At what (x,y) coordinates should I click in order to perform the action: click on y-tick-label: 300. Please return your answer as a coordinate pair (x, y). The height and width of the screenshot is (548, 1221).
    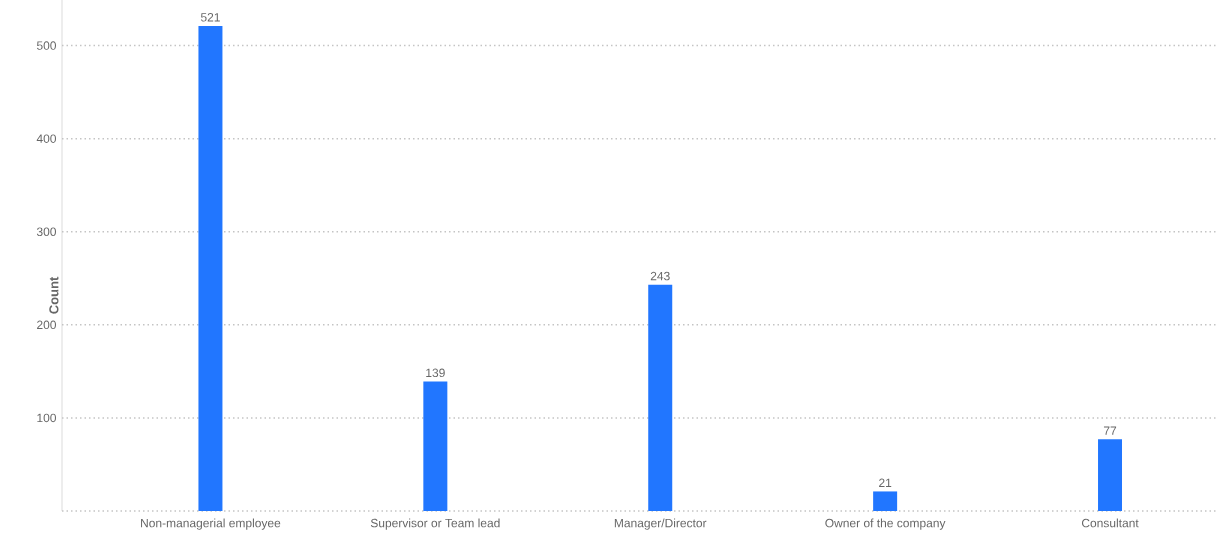
    Looking at the image, I should click on (46, 231).